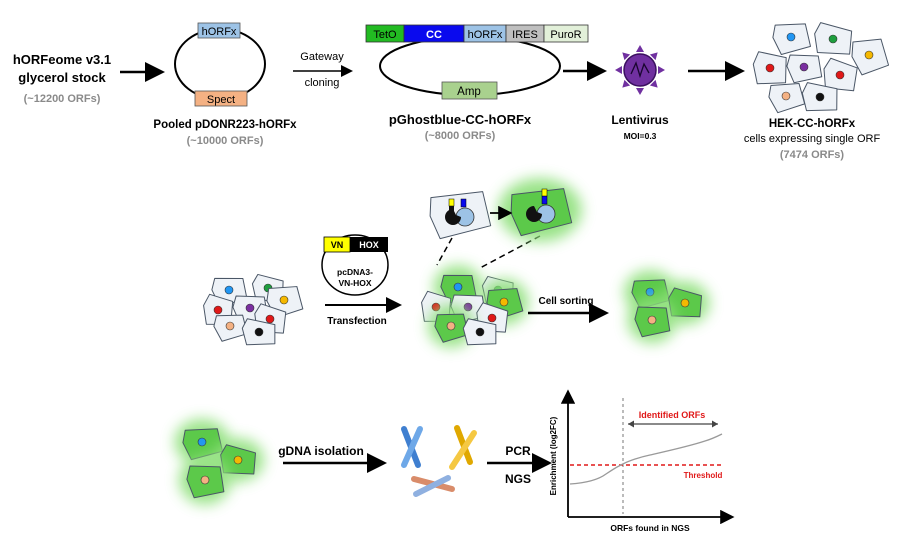 Image resolution: width=905 pixels, height=552 pixels. I want to click on cells-title: HEK-CC-hORFx, so click(812, 124).